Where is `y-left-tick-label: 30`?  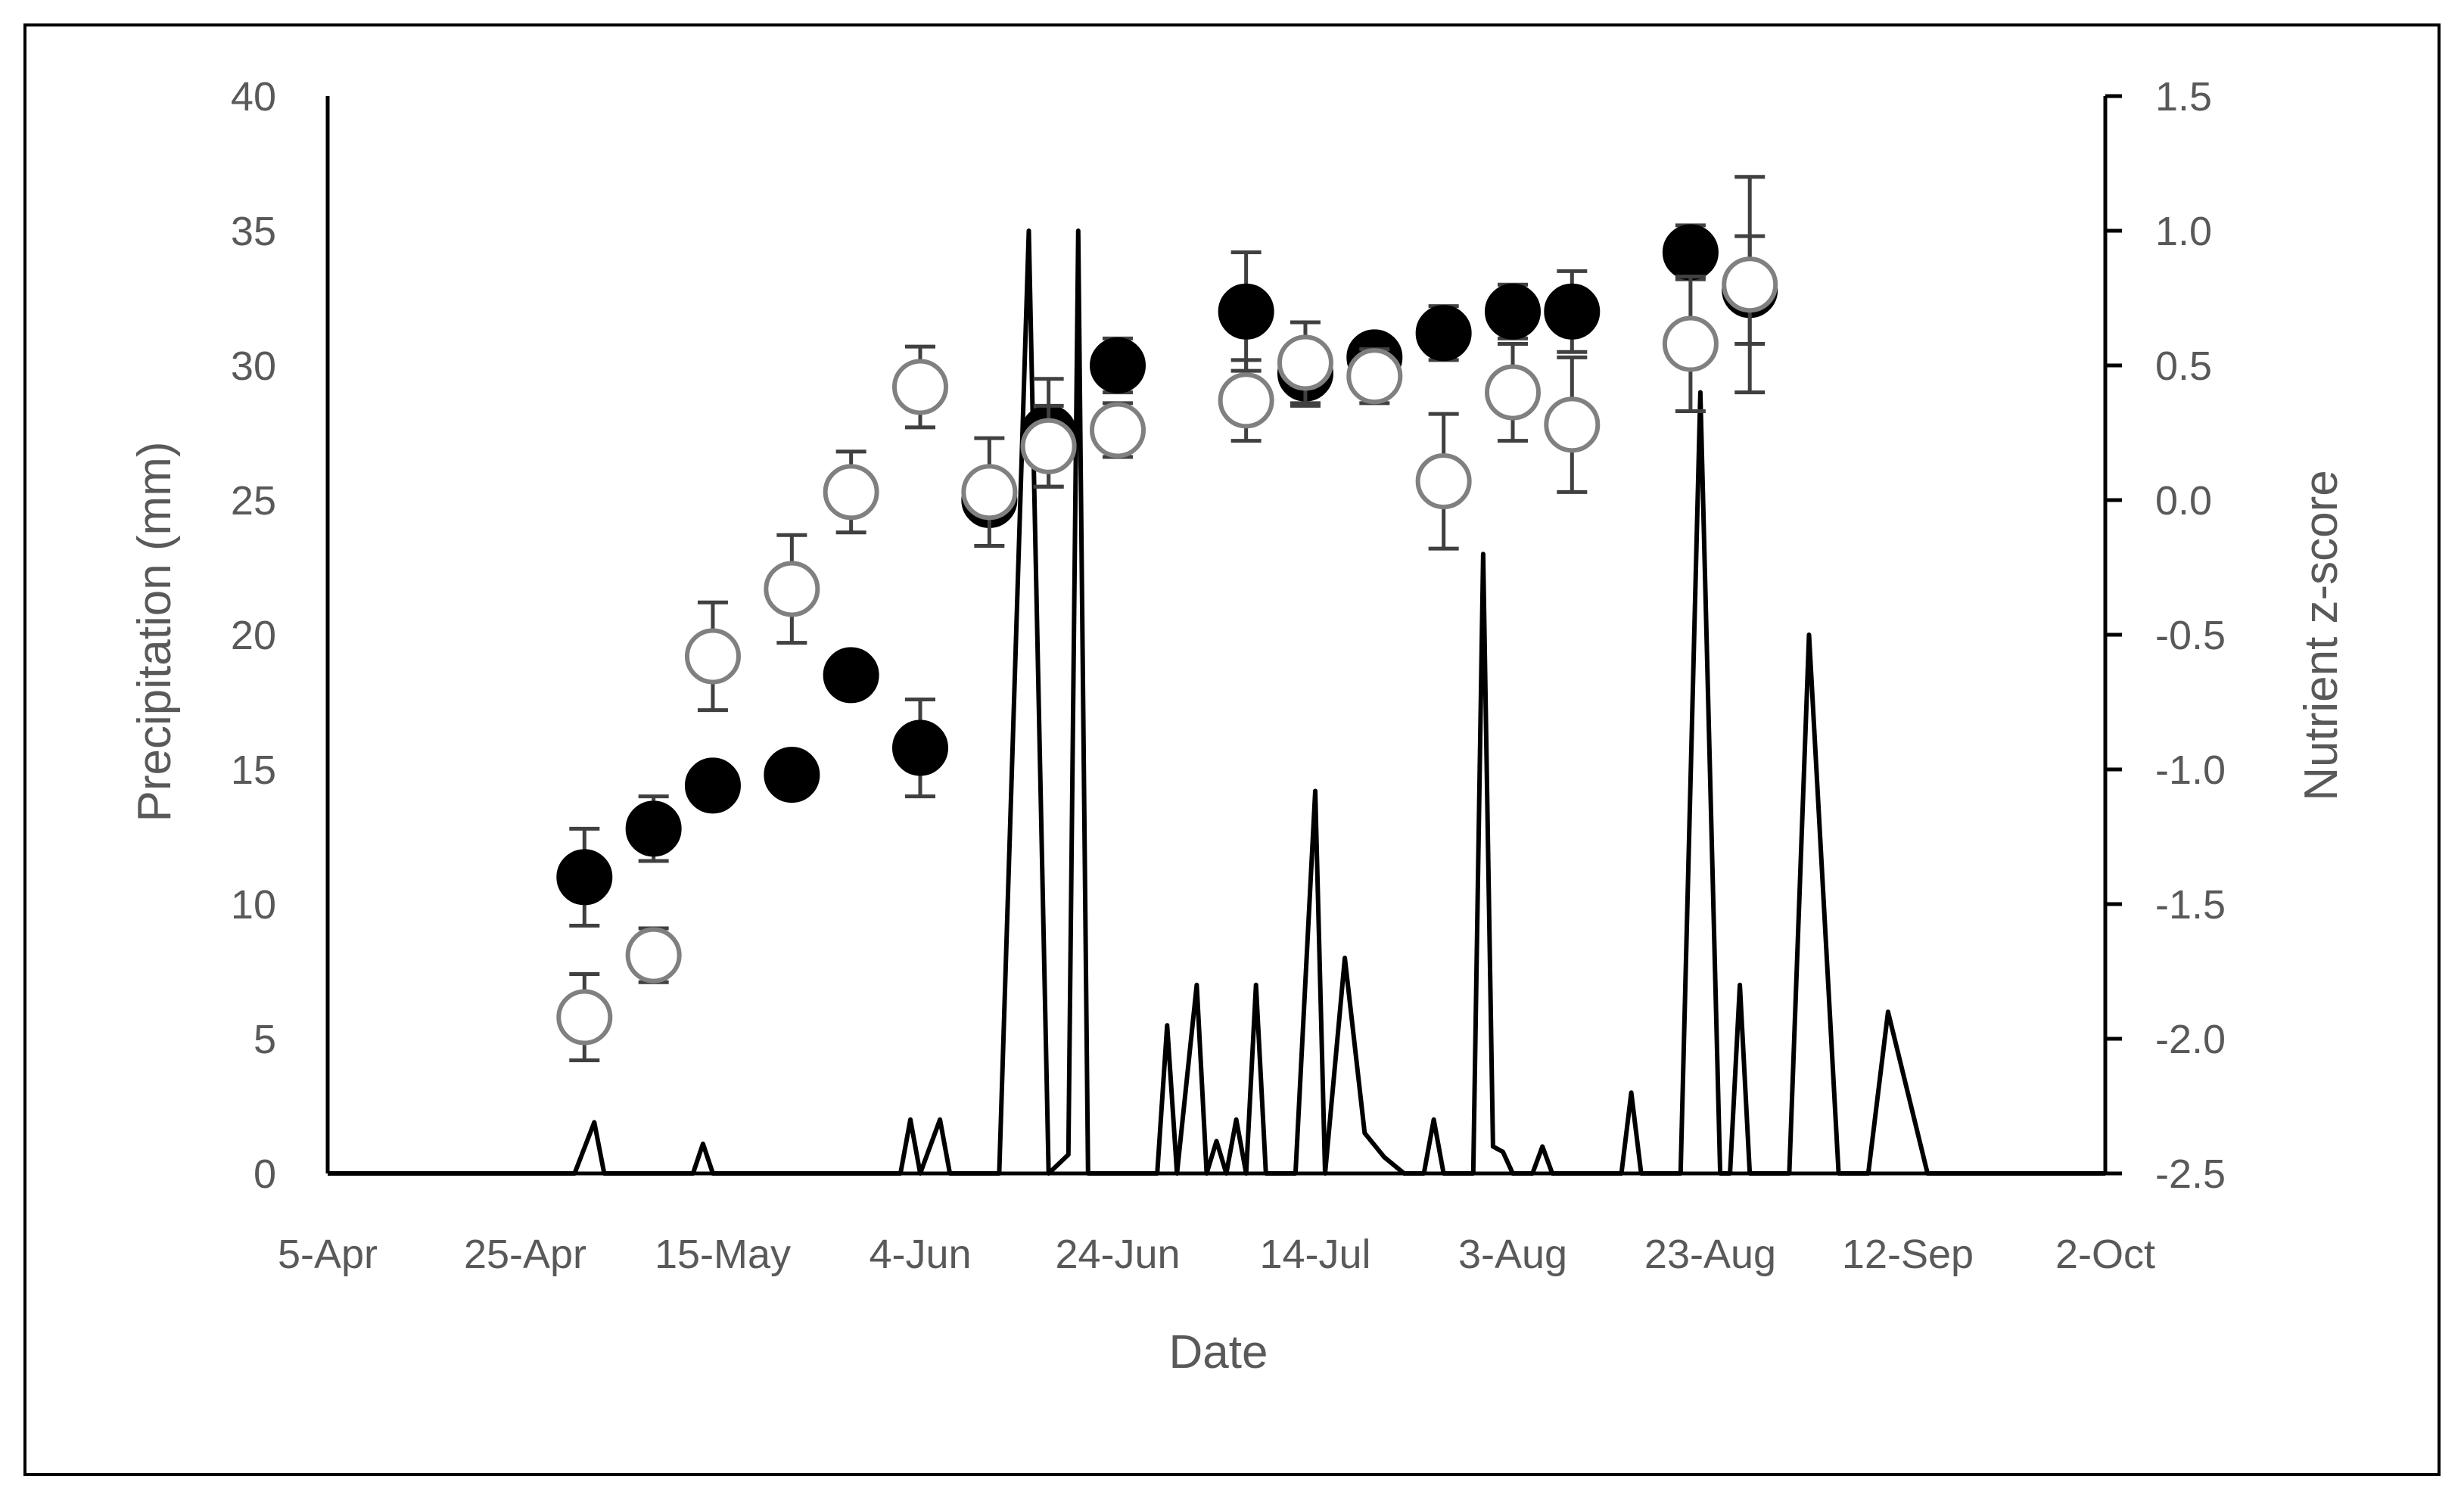 y-left-tick-label: 30 is located at coordinates (253, 366).